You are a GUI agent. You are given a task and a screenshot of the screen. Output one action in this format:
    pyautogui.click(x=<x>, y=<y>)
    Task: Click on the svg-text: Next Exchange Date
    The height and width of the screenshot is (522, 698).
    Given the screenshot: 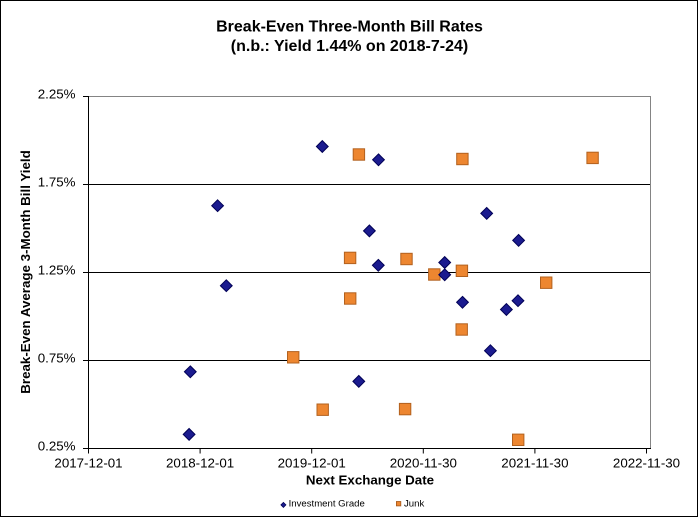 What is the action you would take?
    pyautogui.click(x=370, y=480)
    